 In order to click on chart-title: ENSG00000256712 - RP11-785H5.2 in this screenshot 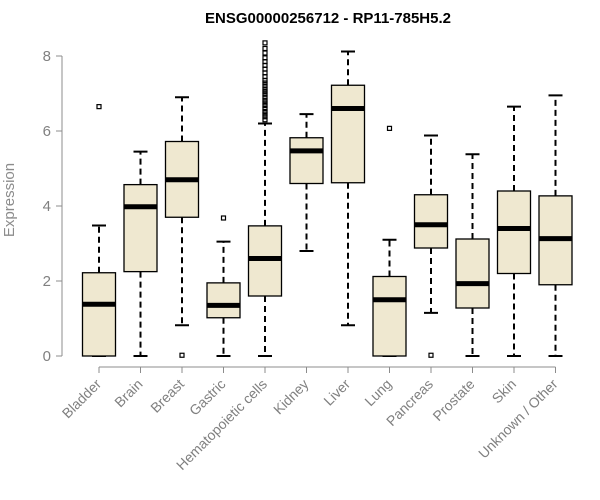, I will do `click(328, 18)`.